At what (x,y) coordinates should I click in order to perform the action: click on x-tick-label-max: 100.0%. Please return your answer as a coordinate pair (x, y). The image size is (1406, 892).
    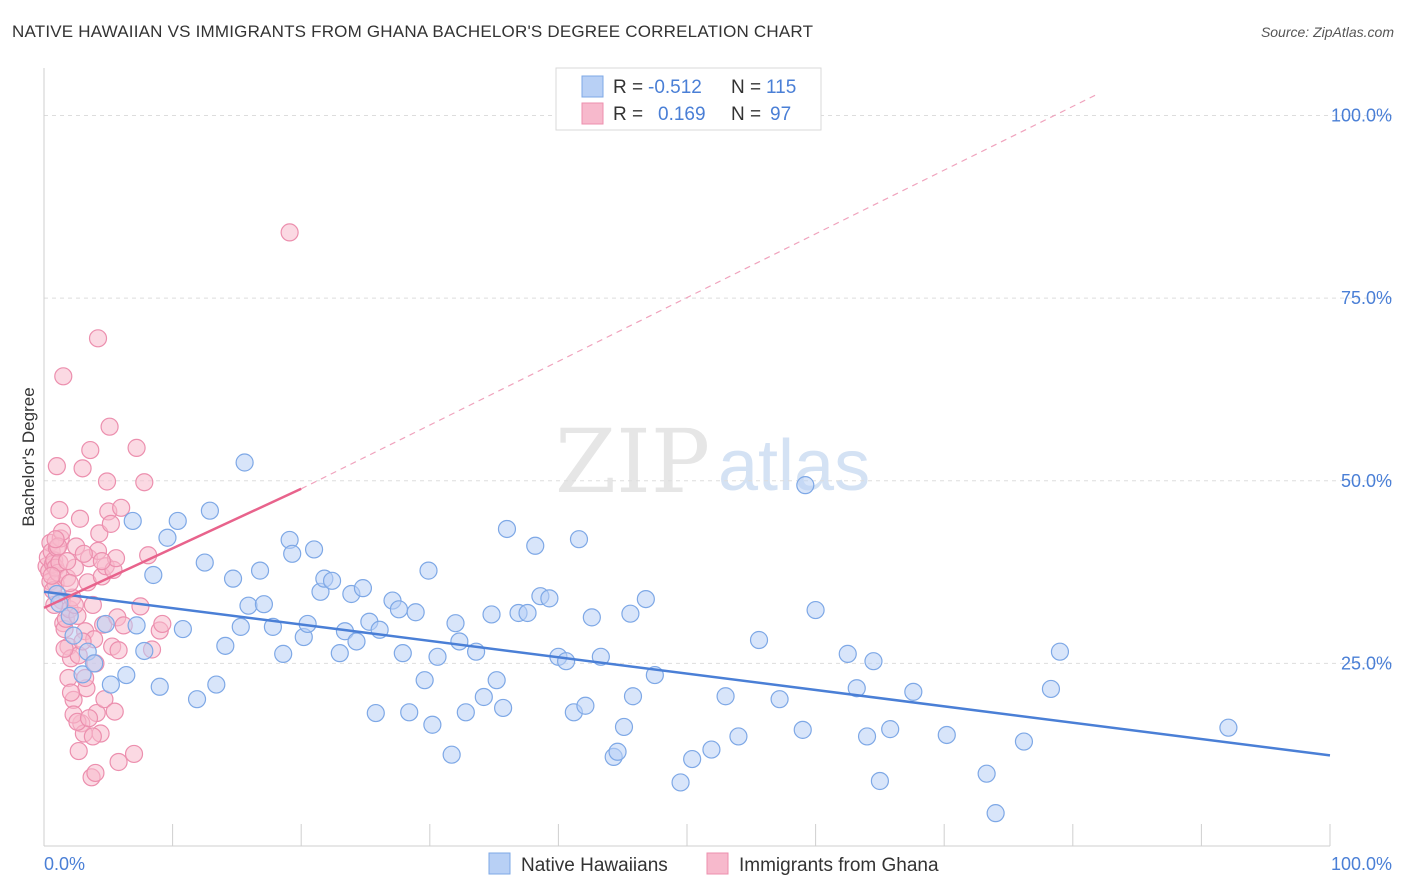
    Looking at the image, I should click on (1361, 864).